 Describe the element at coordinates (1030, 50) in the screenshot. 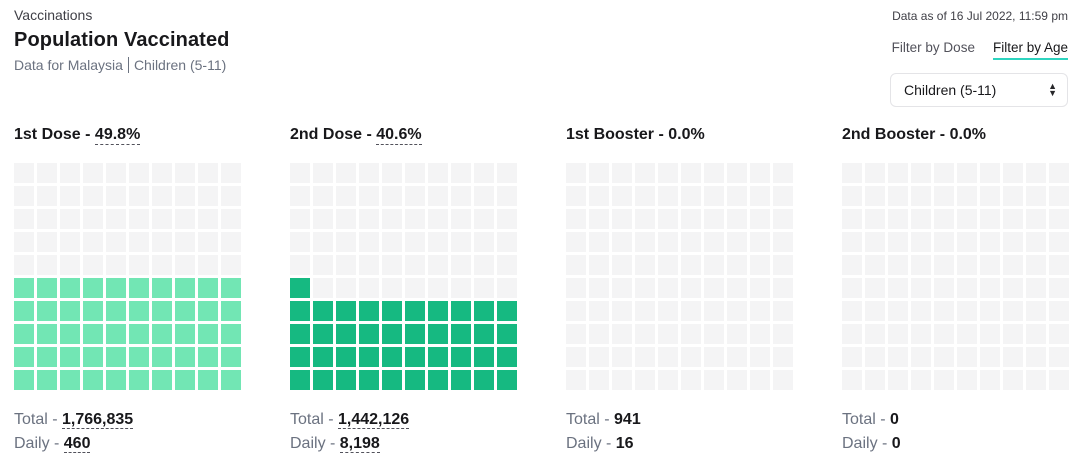

I see `tab-filter-by-age: Filter by Age` at that location.